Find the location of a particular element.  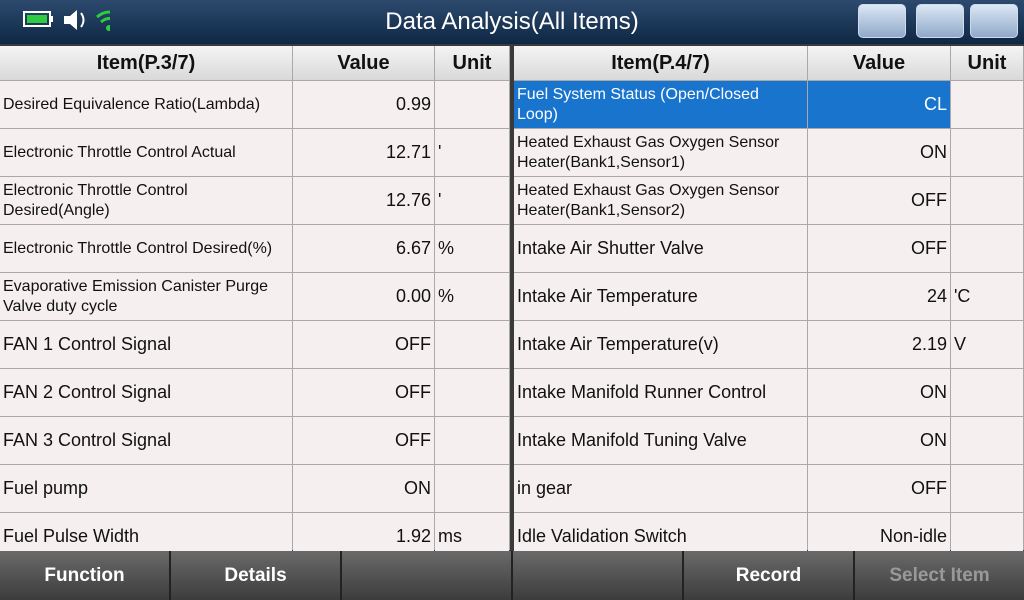

value-cell: 6.67 is located at coordinates (363, 248).